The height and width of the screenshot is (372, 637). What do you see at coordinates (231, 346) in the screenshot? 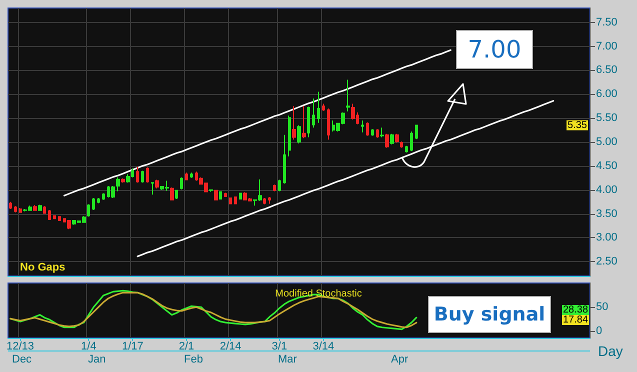
I see `x-tick-label: 2/14` at bounding box center [231, 346].